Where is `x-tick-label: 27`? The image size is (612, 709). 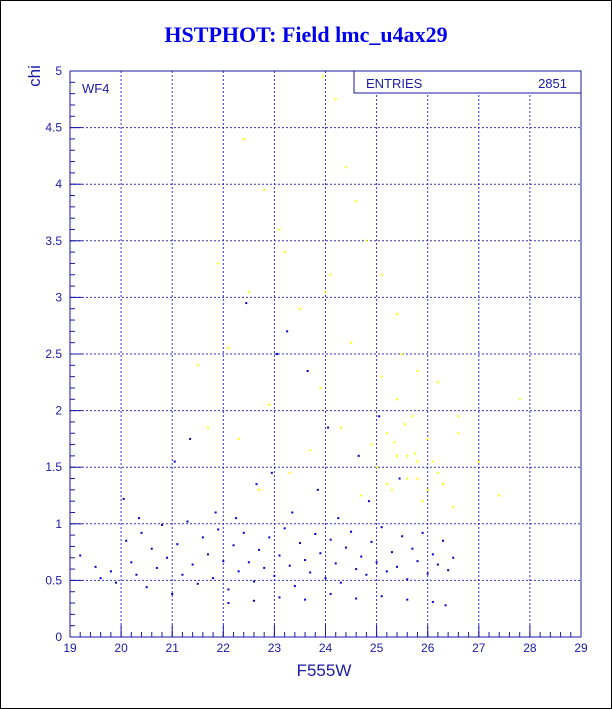
x-tick-label: 27 is located at coordinates (479, 648).